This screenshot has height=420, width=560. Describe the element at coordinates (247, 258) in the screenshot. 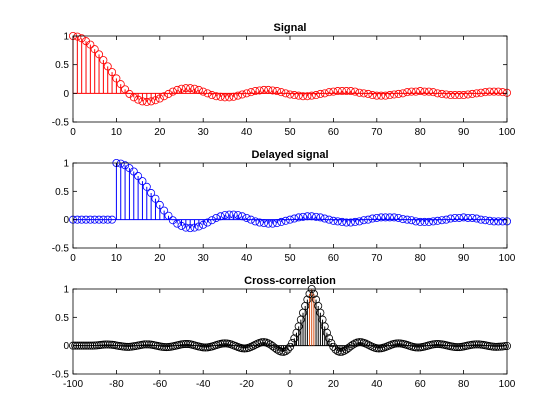

I see `x-tick-label: 40` at that location.